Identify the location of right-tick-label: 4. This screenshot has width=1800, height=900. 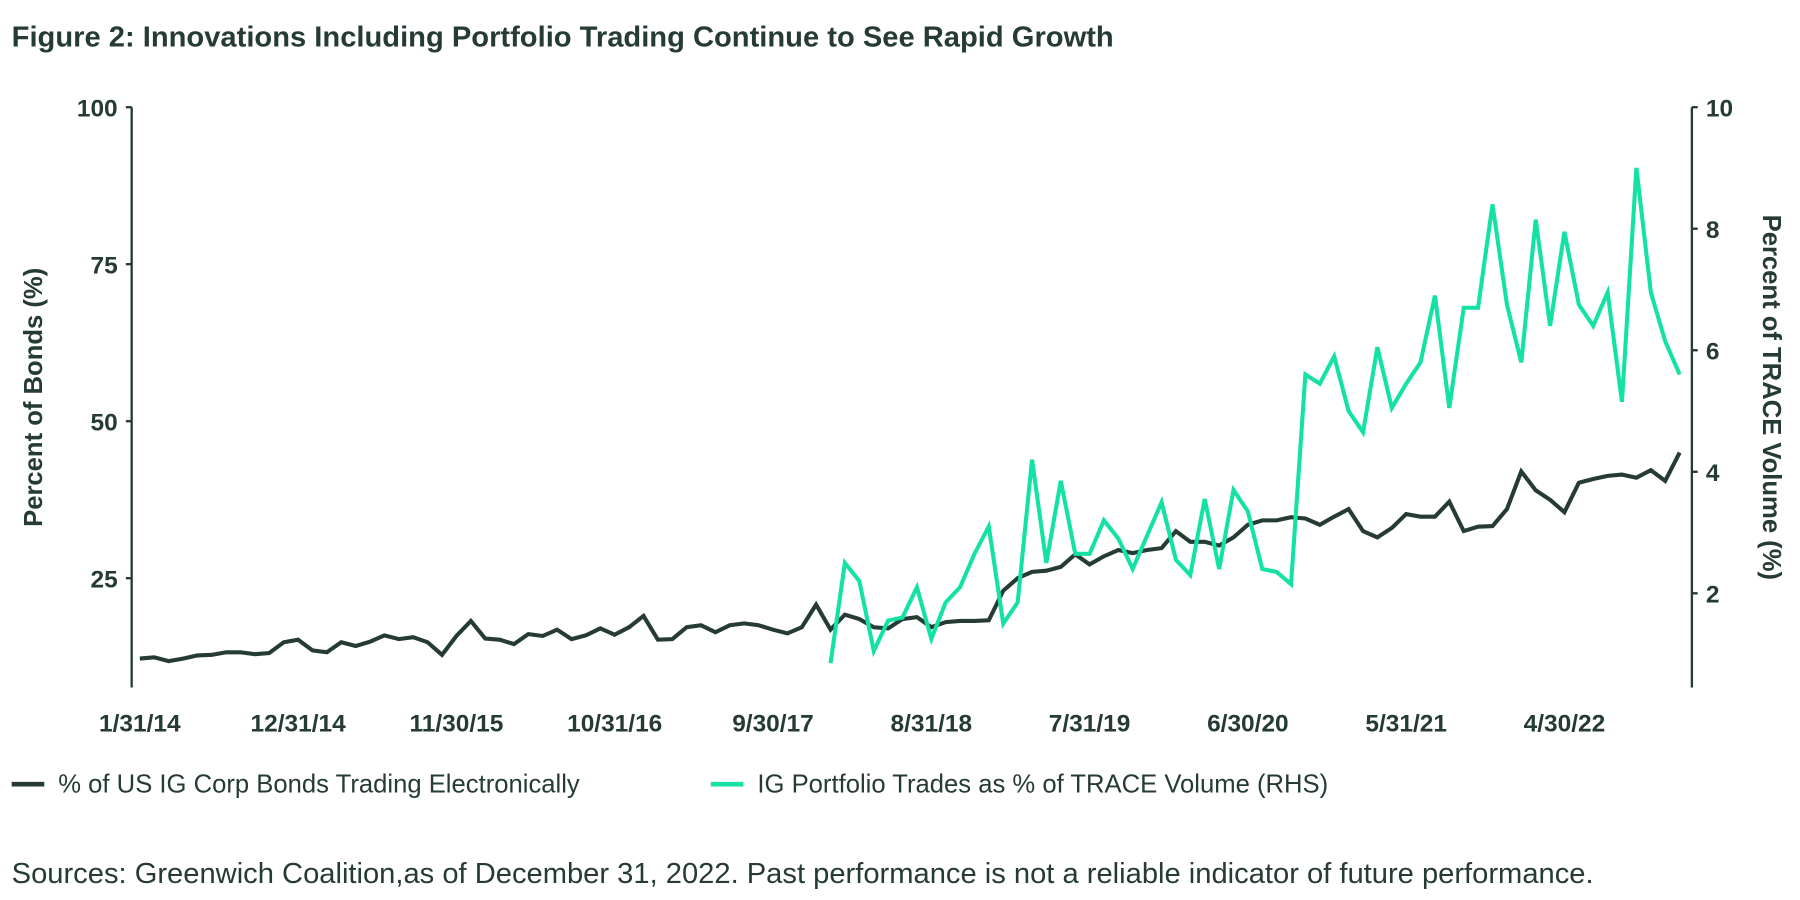
(1713, 473).